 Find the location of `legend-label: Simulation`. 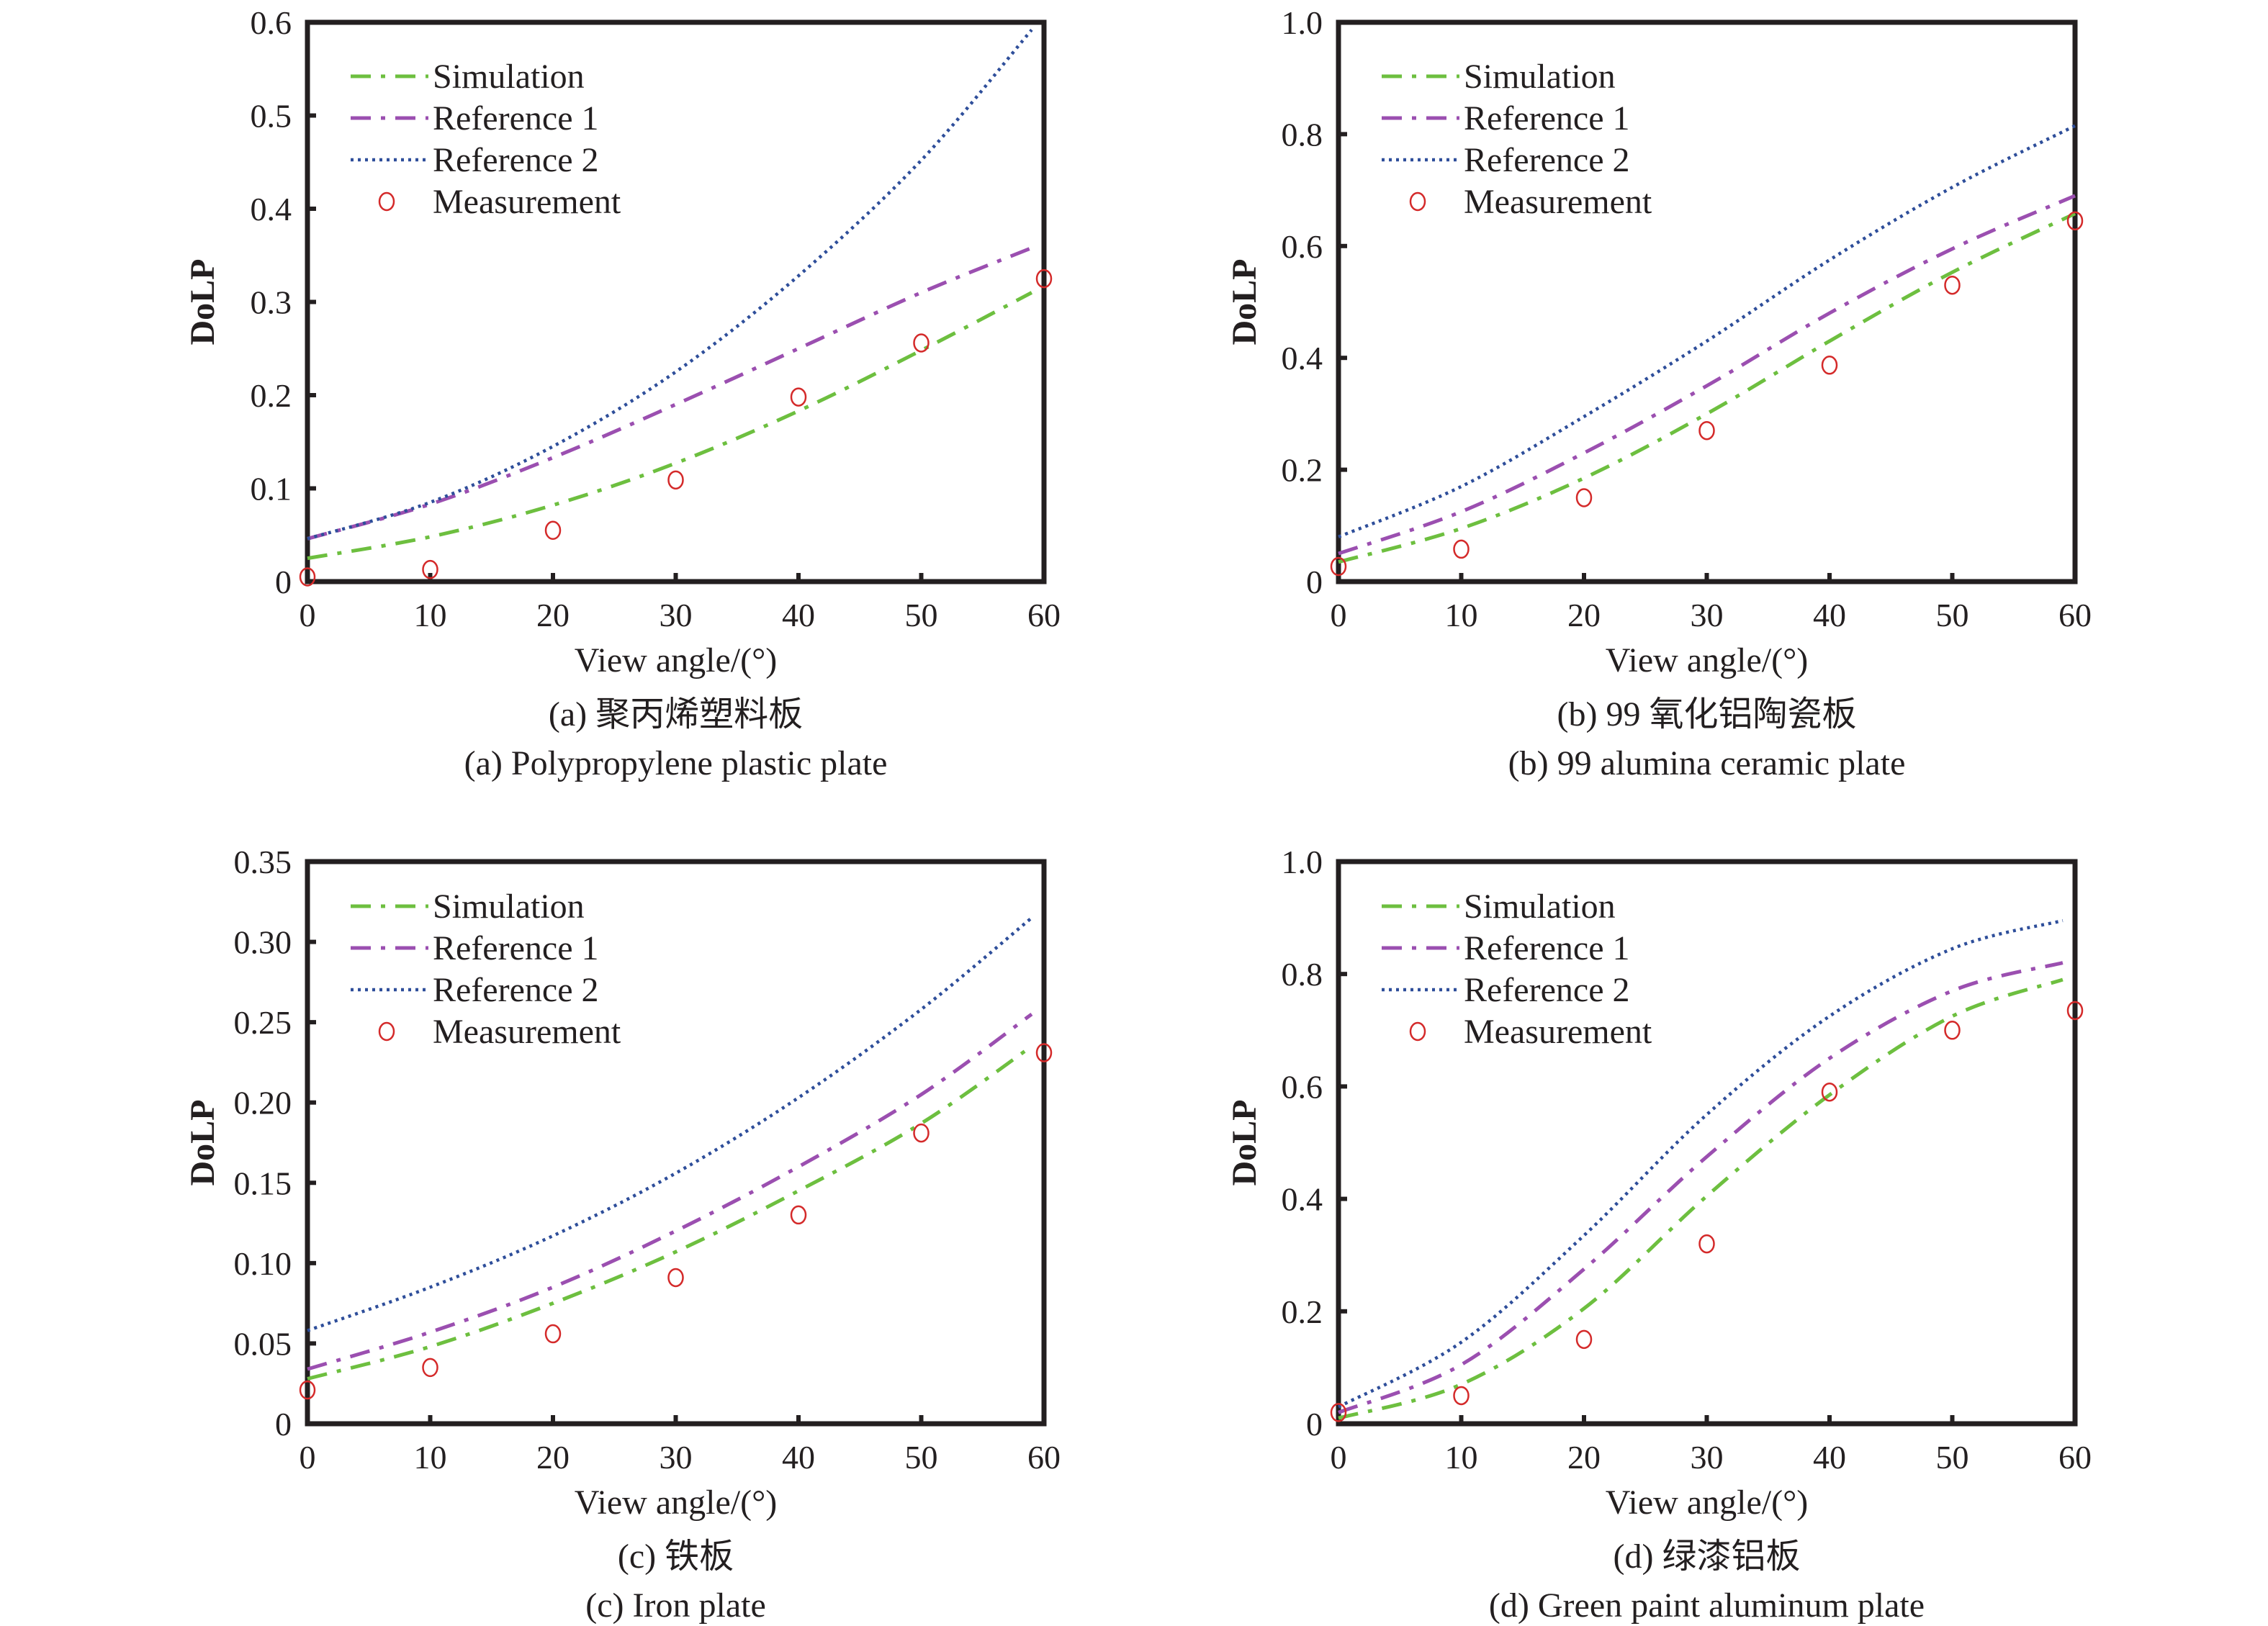

legend-label: Simulation is located at coordinates (1540, 77).